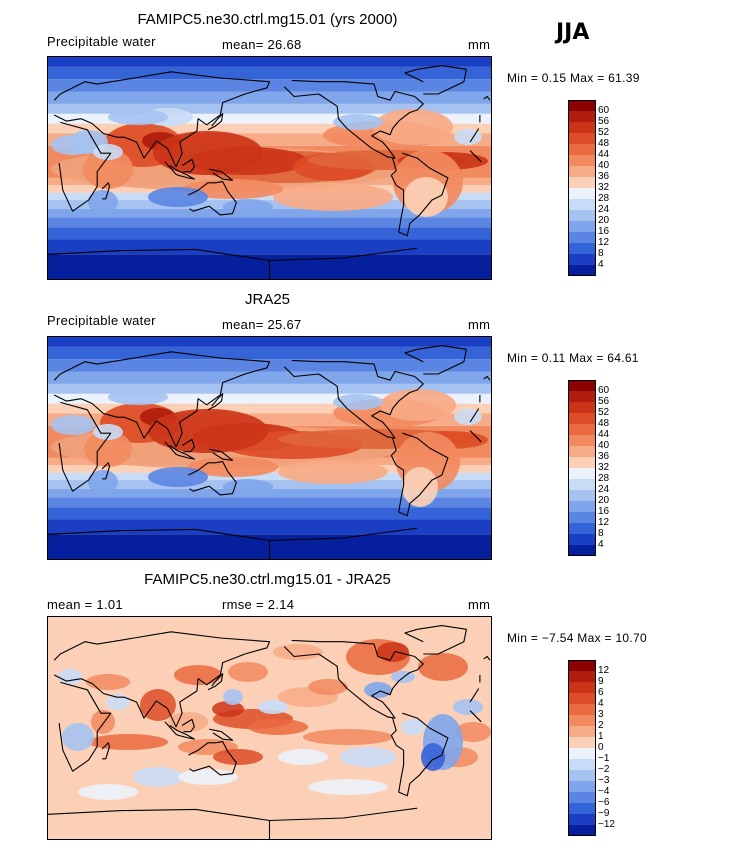 This screenshot has width=733, height=850. I want to click on colorbar-tick-label: 1, so click(601, 736).